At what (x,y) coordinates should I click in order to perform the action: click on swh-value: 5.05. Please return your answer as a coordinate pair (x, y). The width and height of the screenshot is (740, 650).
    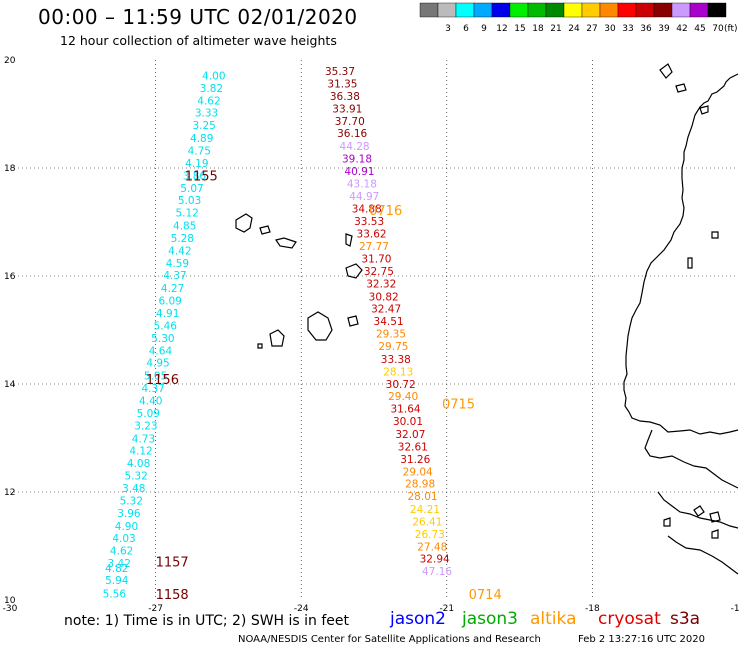
    Looking at the image, I should click on (155, 377).